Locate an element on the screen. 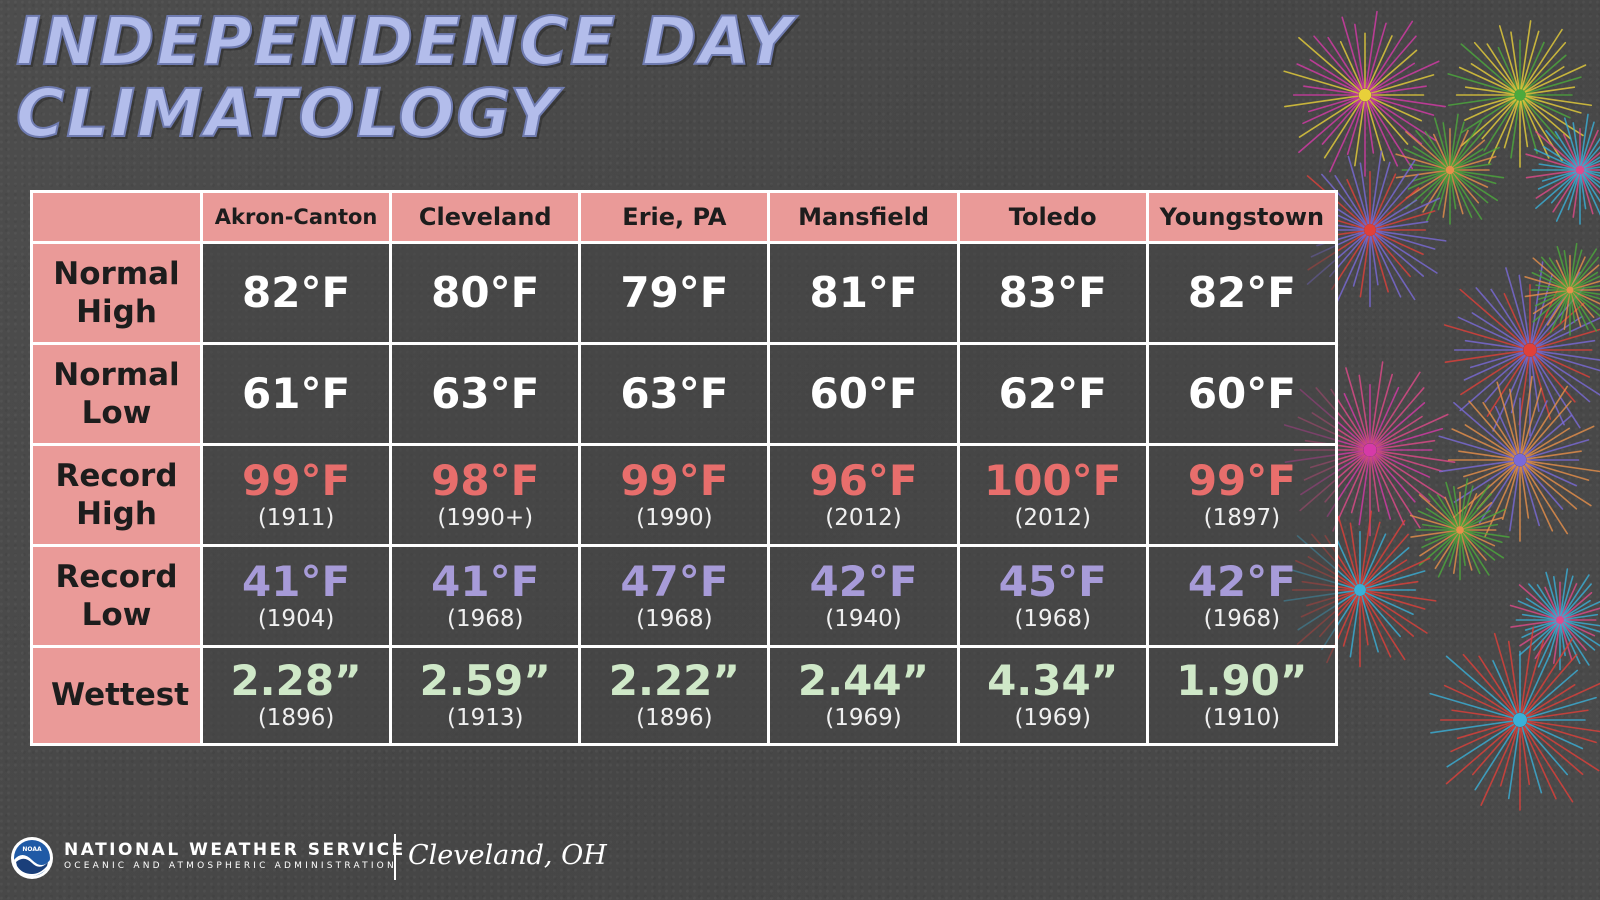 Image resolution: width=1600 pixels, height=900 pixels. row-label-normal-high: Normal High is located at coordinates (116, 293).